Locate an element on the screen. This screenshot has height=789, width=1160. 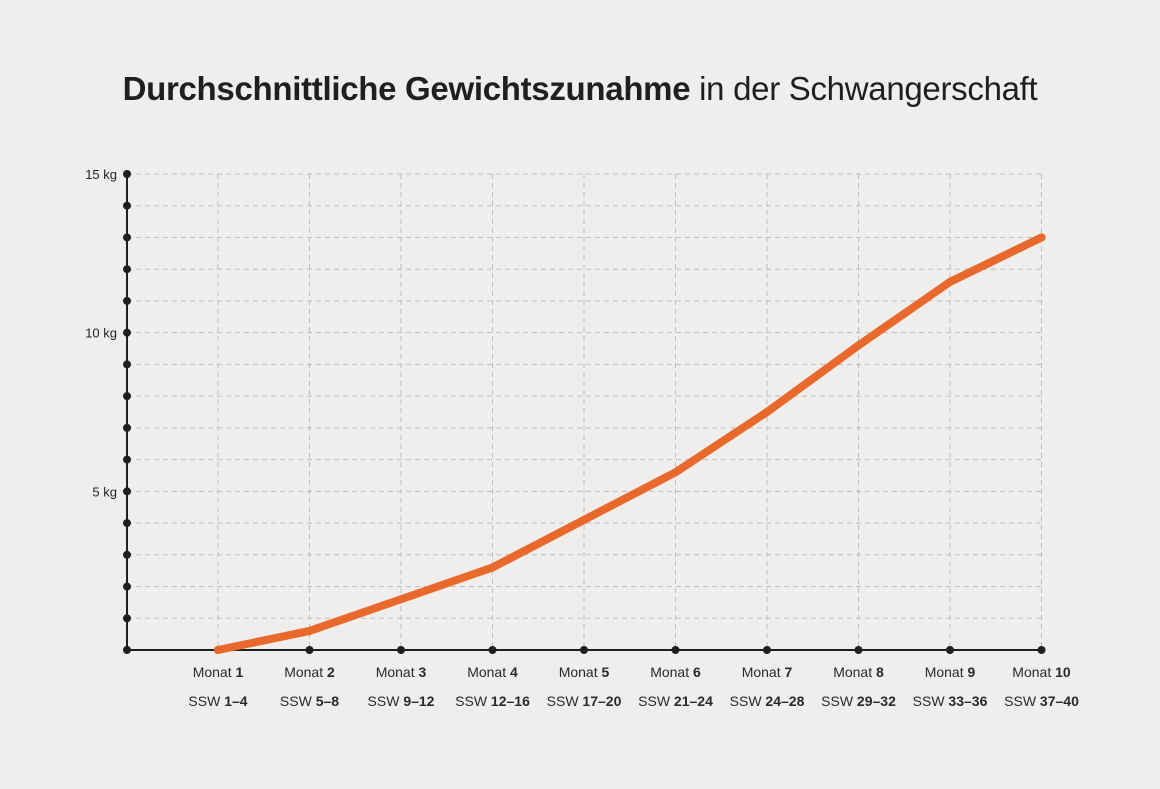
ssw-range: 24–28 is located at coordinates (784, 701).